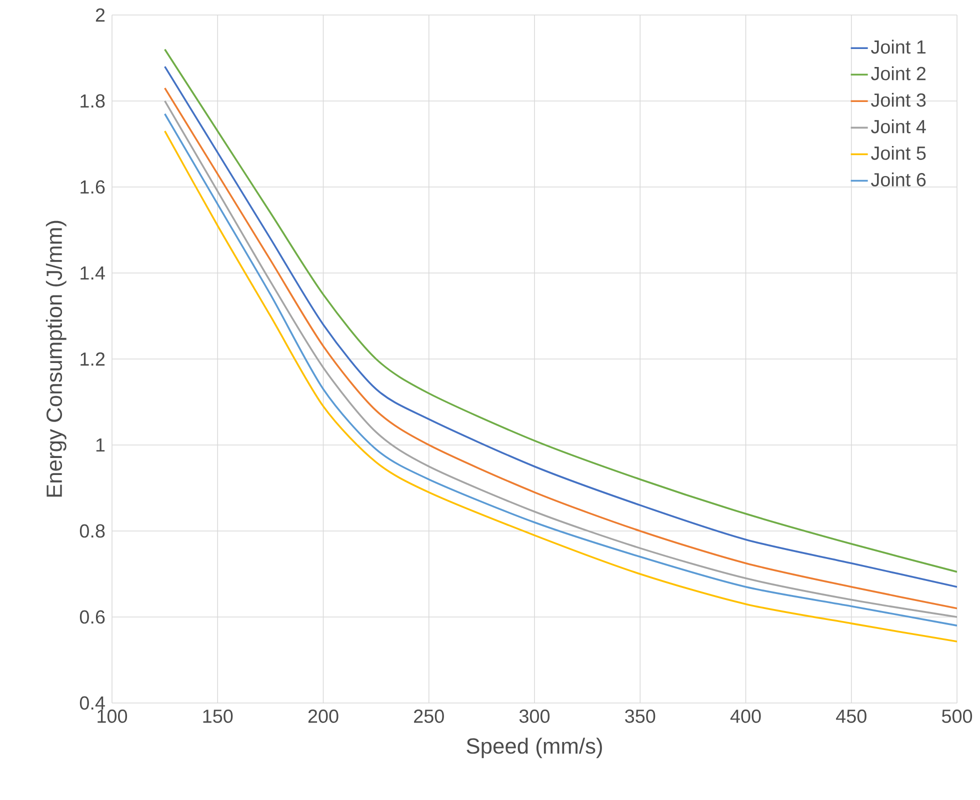 Image resolution: width=980 pixels, height=800 pixels. Describe the element at coordinates (898, 99) in the screenshot. I see `legend-label: Joint 3` at that location.